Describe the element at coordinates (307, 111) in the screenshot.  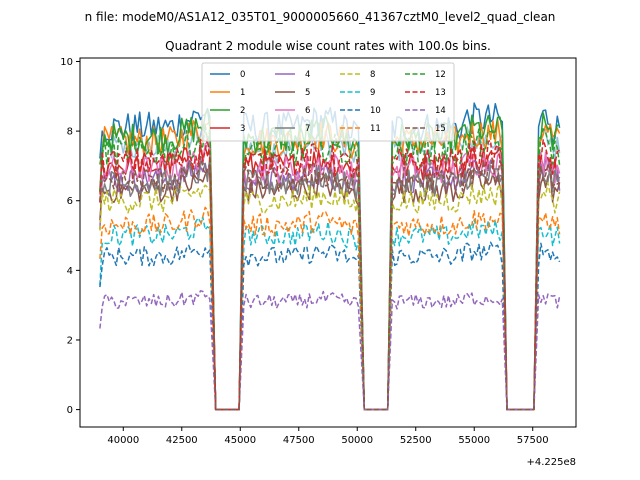
I see `legend-label-6: 6` at that location.